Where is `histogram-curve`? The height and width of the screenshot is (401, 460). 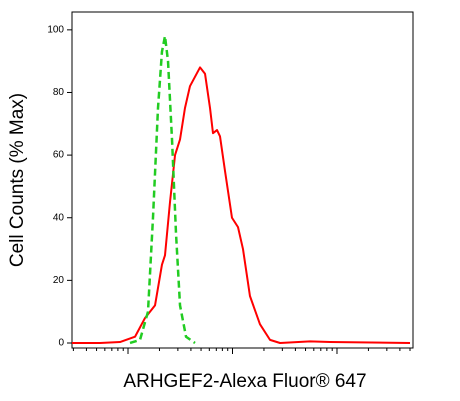
histogram-curve is located at coordinates (162, 189).